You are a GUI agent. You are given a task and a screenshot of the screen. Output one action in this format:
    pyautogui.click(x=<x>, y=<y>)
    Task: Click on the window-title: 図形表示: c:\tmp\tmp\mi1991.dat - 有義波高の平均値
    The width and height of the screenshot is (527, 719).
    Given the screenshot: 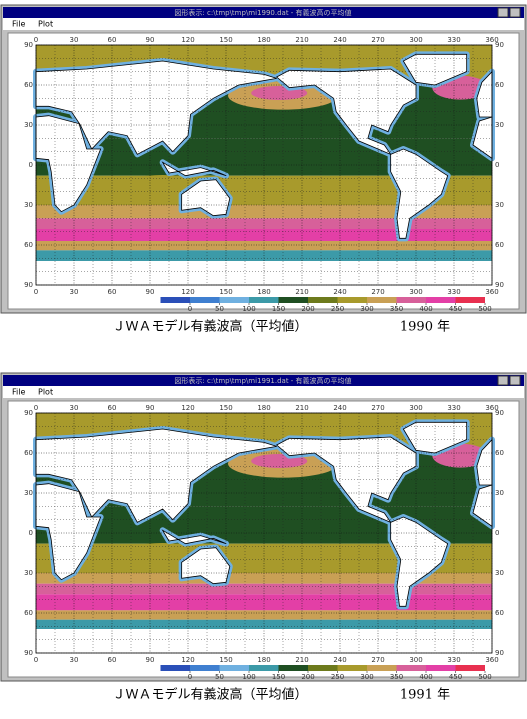 What is the action you would take?
    pyautogui.click(x=262, y=380)
    